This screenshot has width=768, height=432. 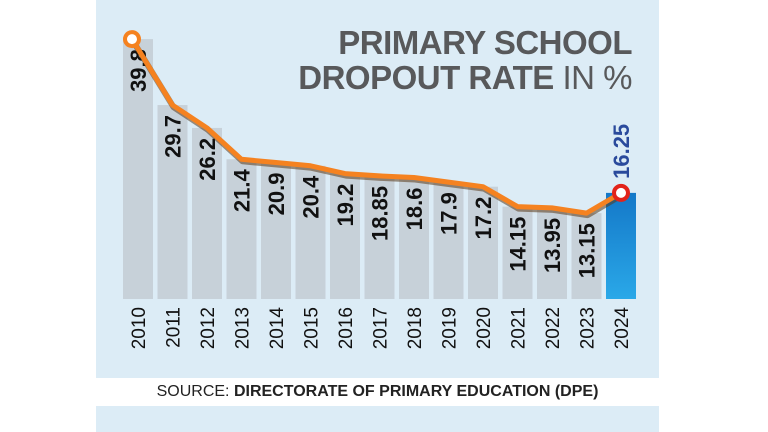 I want to click on value-label-2016: 19.2, so click(x=345, y=205).